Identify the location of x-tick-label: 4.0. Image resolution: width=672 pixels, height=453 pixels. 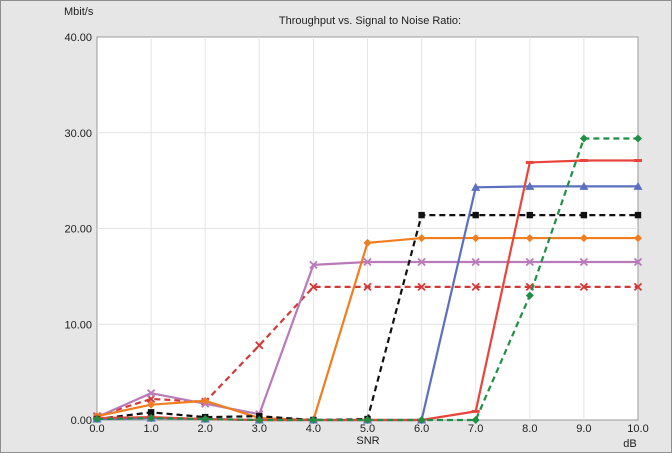
(313, 429).